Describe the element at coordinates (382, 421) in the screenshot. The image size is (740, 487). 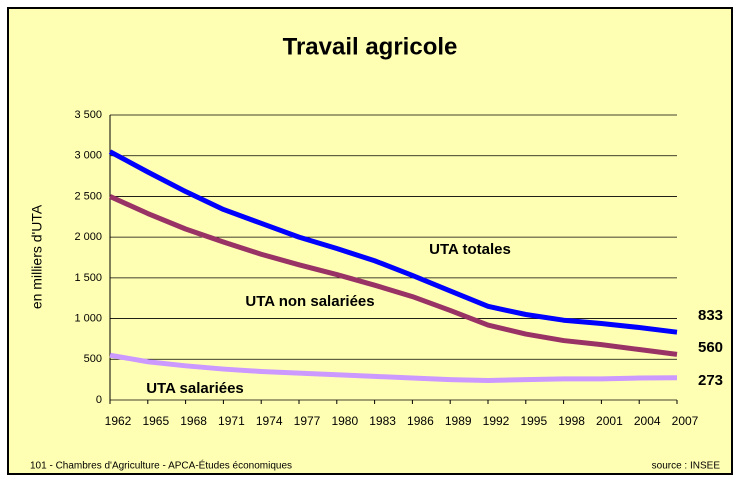
I see `x-tick-label: 1983` at that location.